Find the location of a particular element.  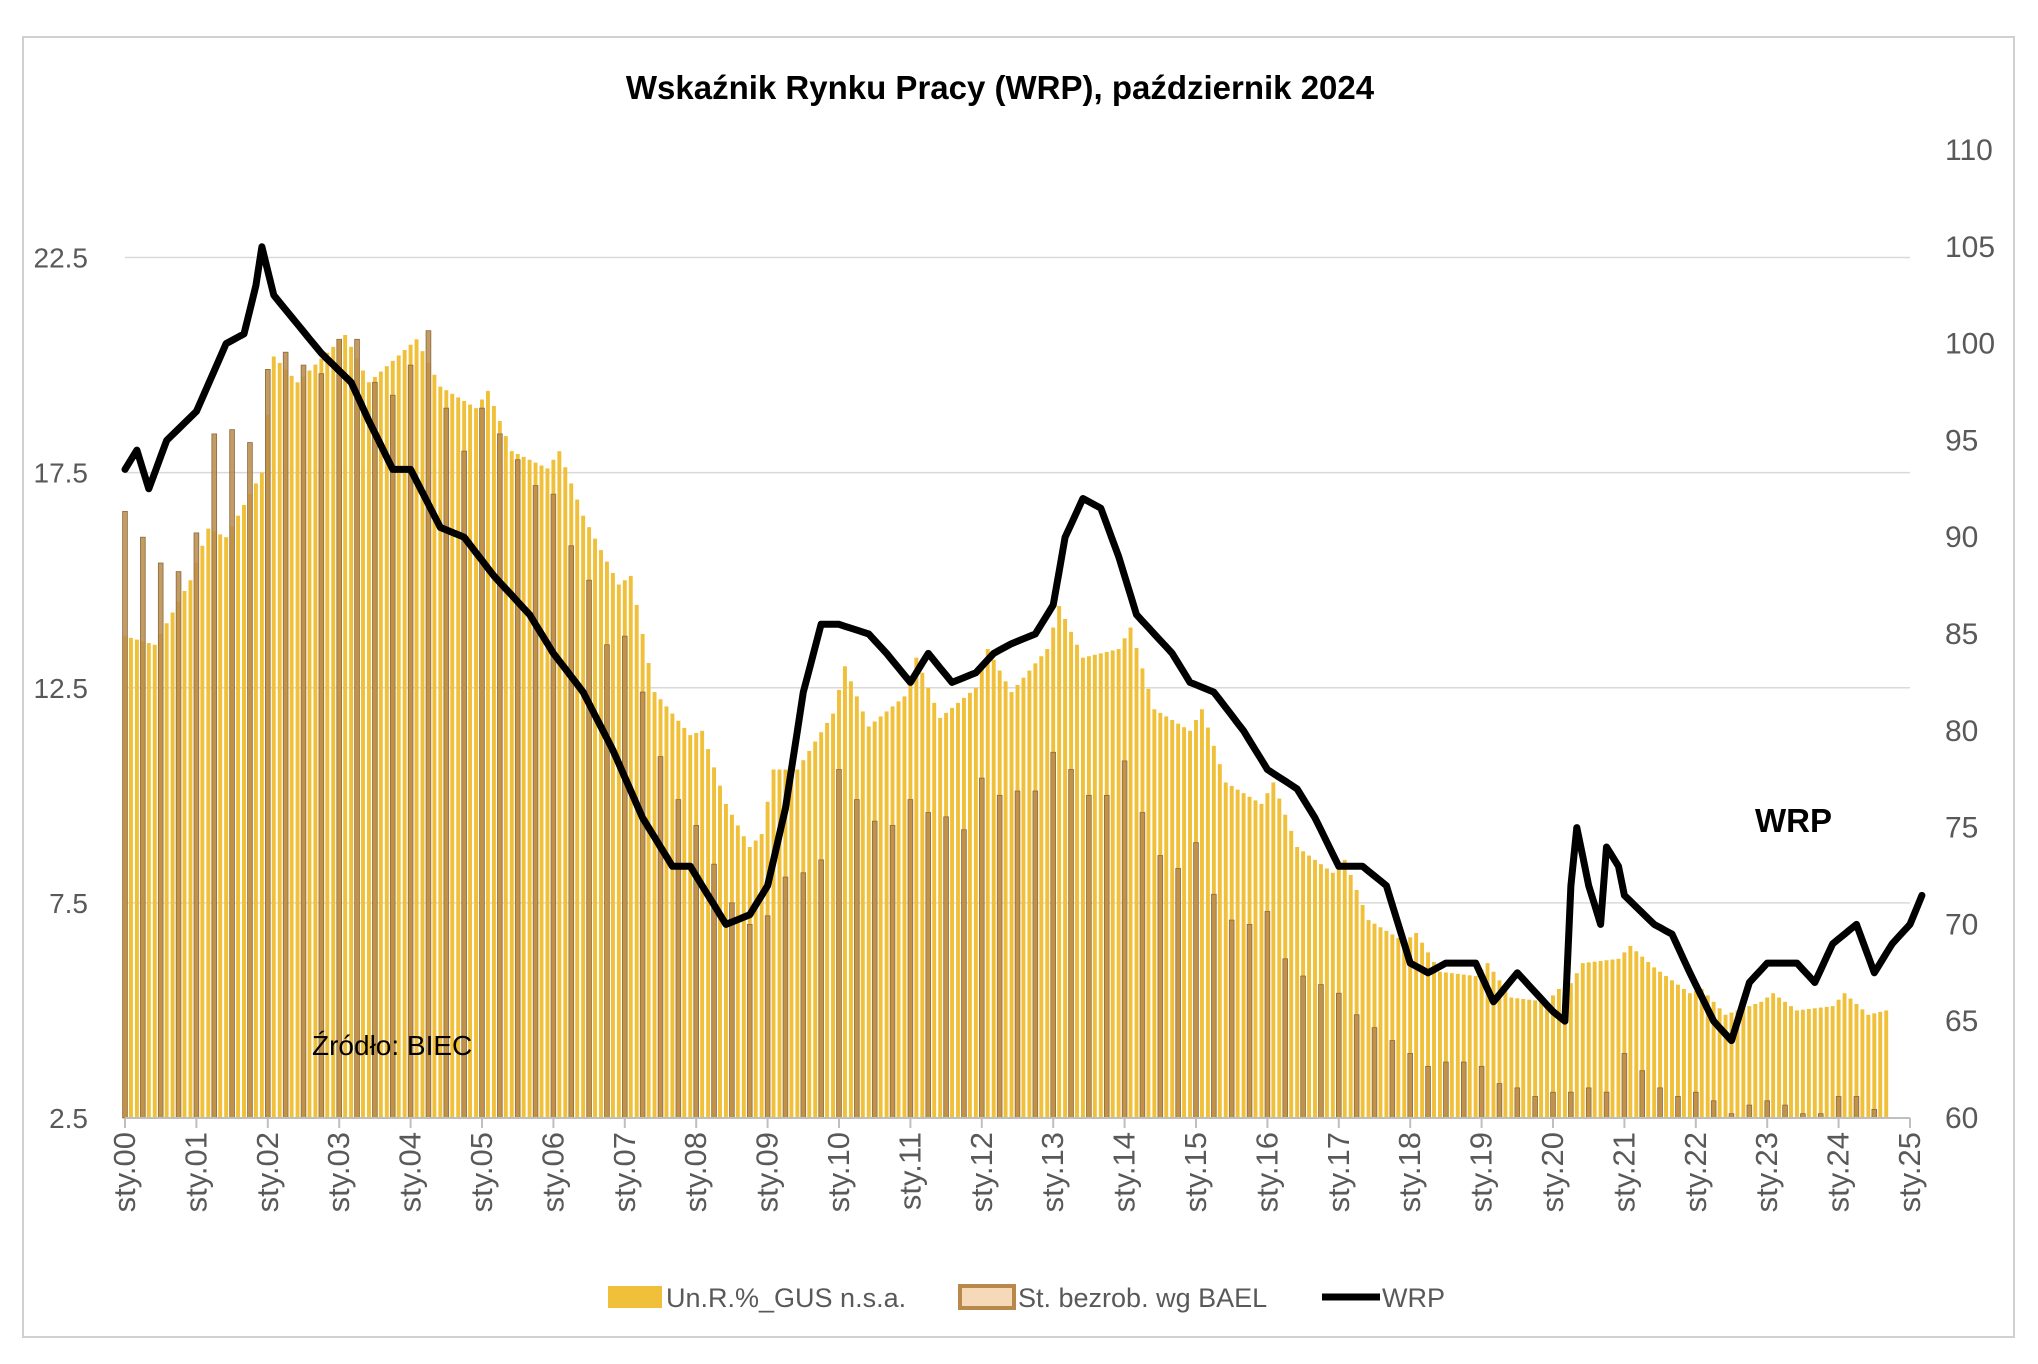

x-tick-label: sty.19 is located at coordinates (1481, 1172).